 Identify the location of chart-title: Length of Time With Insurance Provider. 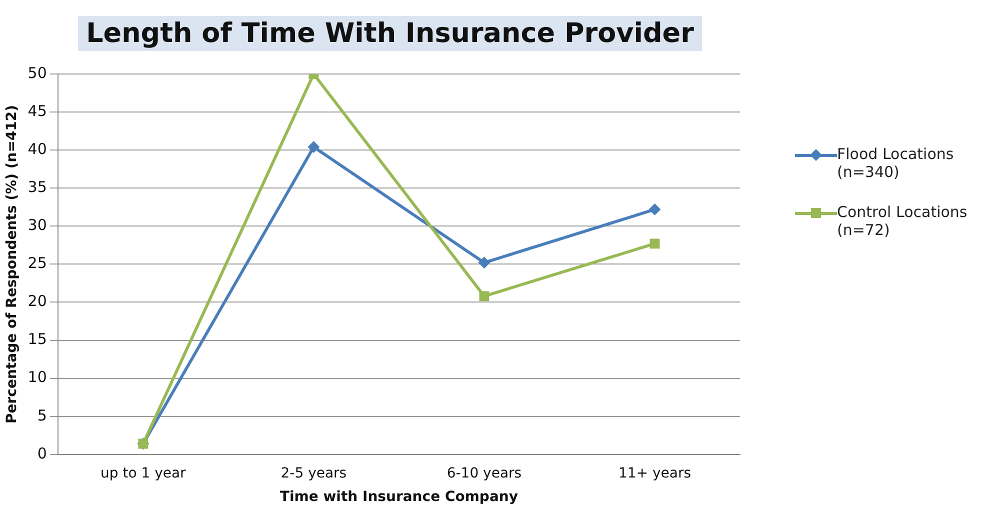
(390, 33).